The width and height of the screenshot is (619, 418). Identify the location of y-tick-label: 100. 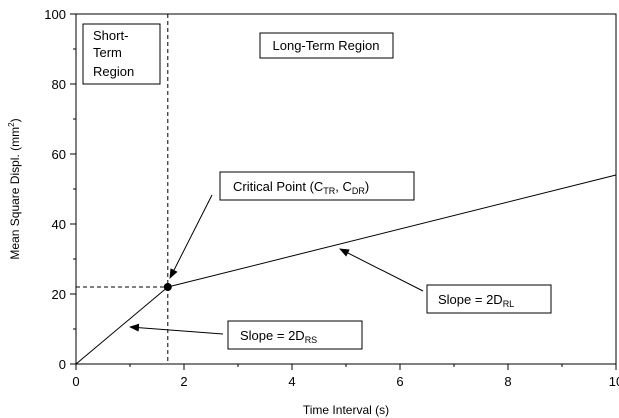
(55, 14).